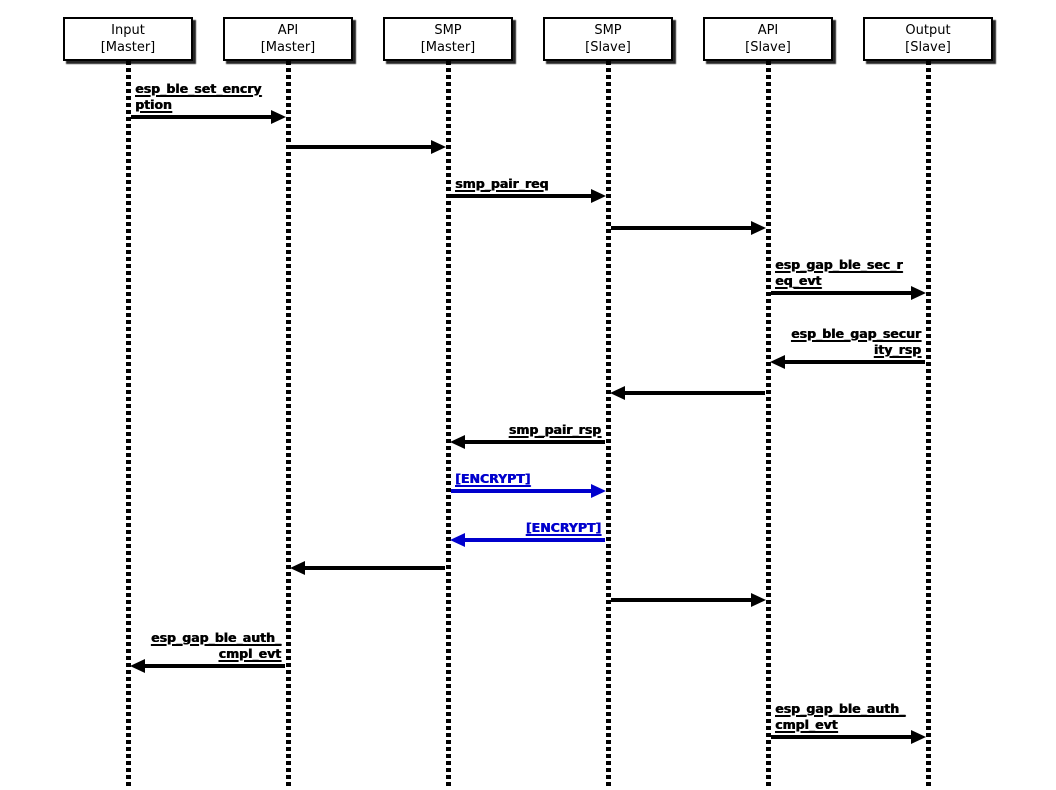 The width and height of the screenshot is (1056, 790). I want to click on message-label: smp_pair_req, so click(528, 184).